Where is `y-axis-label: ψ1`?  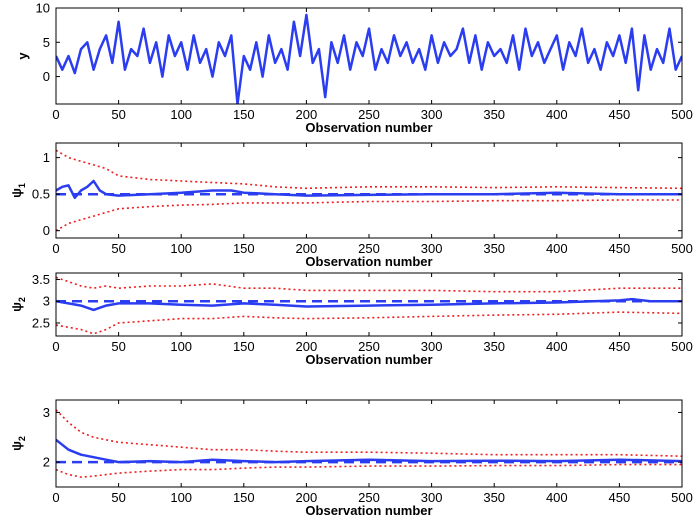
y-axis-label: ψ1 is located at coordinates (18, 190).